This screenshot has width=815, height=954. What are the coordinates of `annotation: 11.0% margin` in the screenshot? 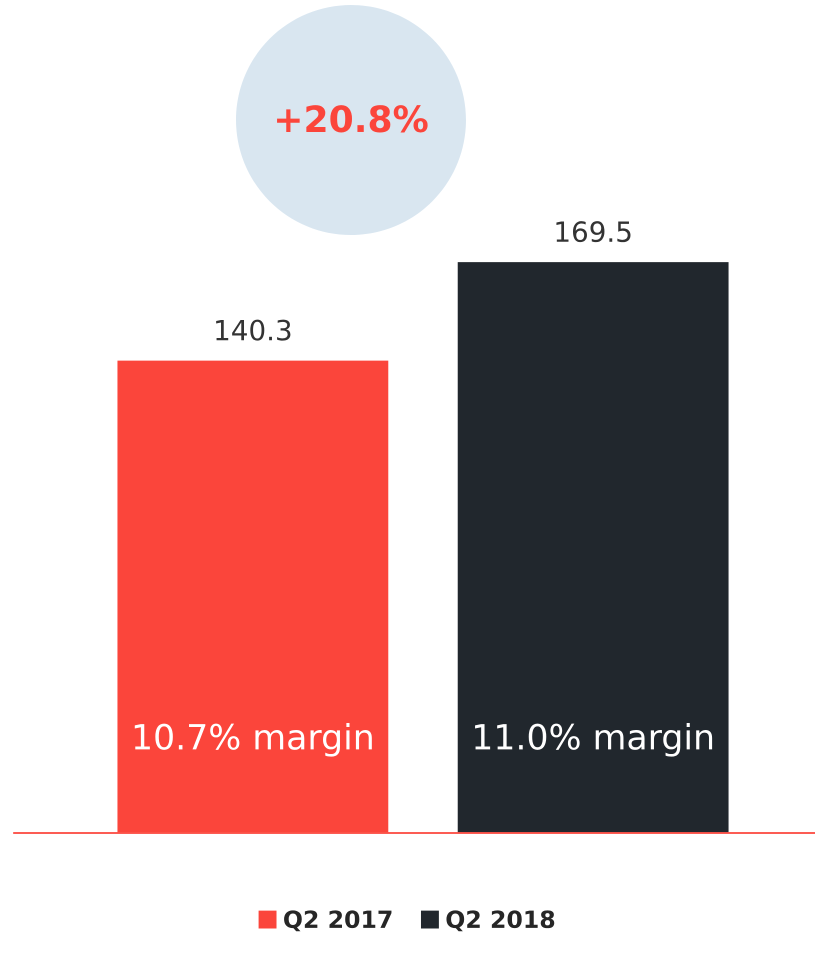 It's located at (593, 740).